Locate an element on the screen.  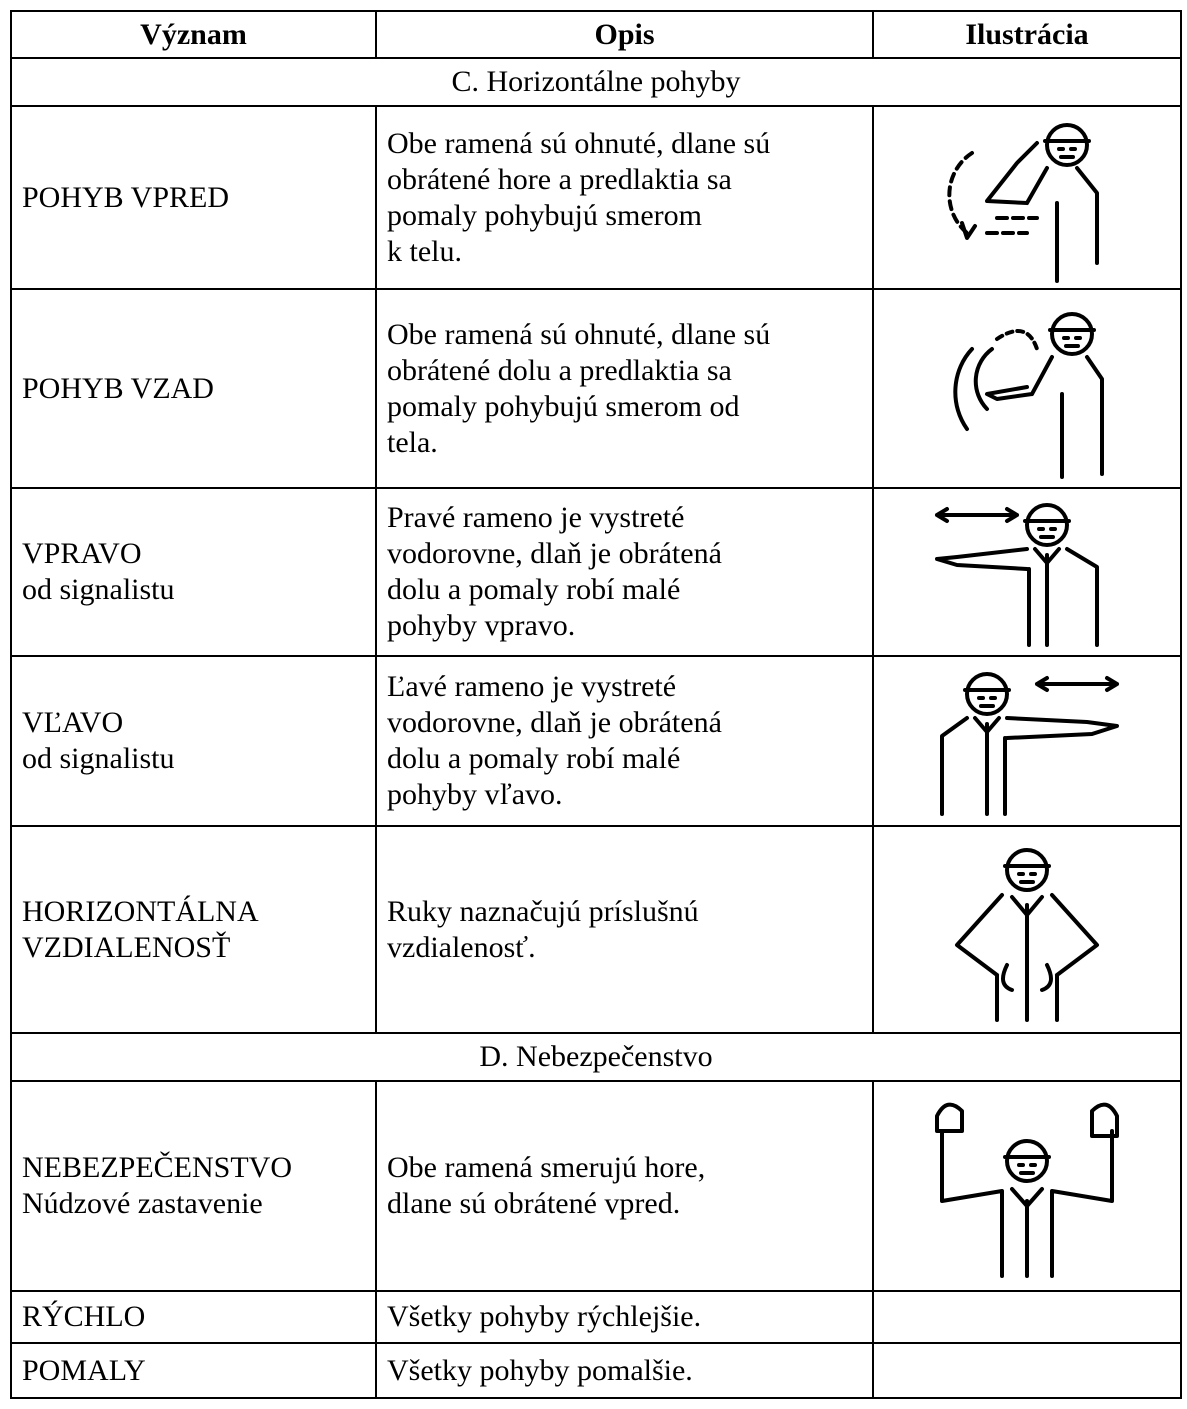
section-row: D. Nebezpečenstvo is located at coordinates (596, 1057).